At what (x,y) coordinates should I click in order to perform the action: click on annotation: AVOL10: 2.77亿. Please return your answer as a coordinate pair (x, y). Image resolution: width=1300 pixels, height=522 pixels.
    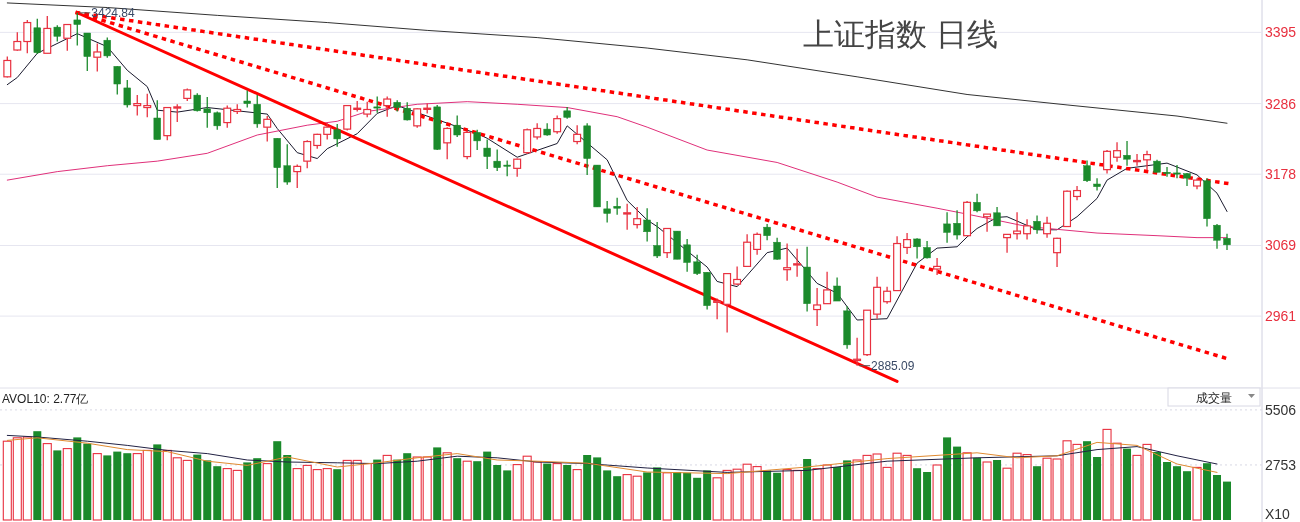
    Looking at the image, I should click on (45, 399).